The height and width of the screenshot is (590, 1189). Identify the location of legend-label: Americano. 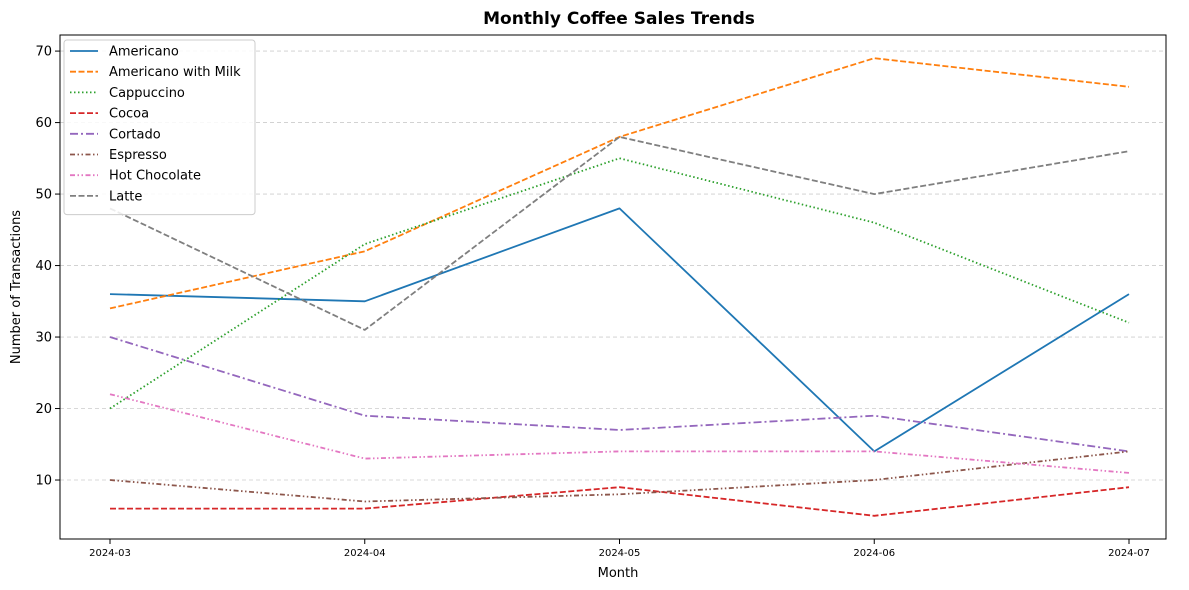
(144, 52).